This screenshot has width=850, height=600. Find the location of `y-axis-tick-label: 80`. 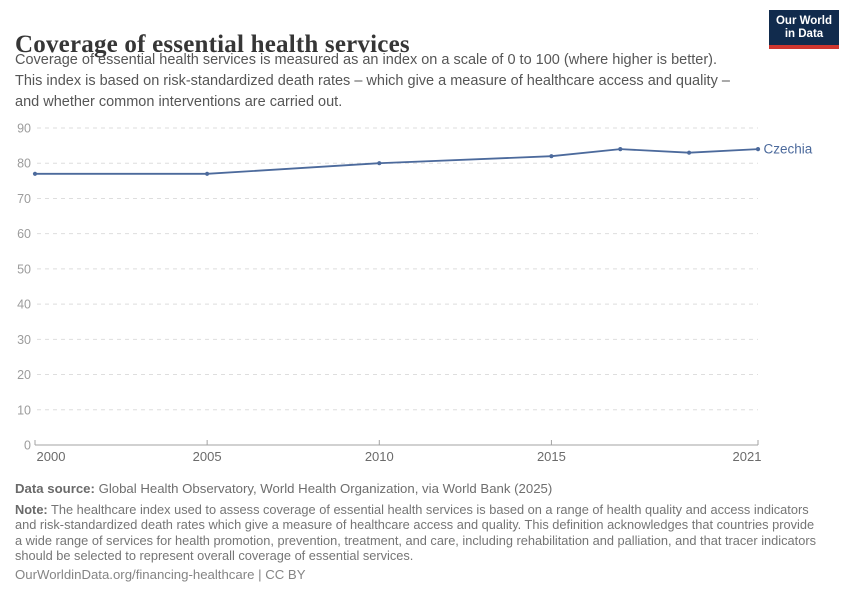

y-axis-tick-label: 80 is located at coordinates (24, 164).